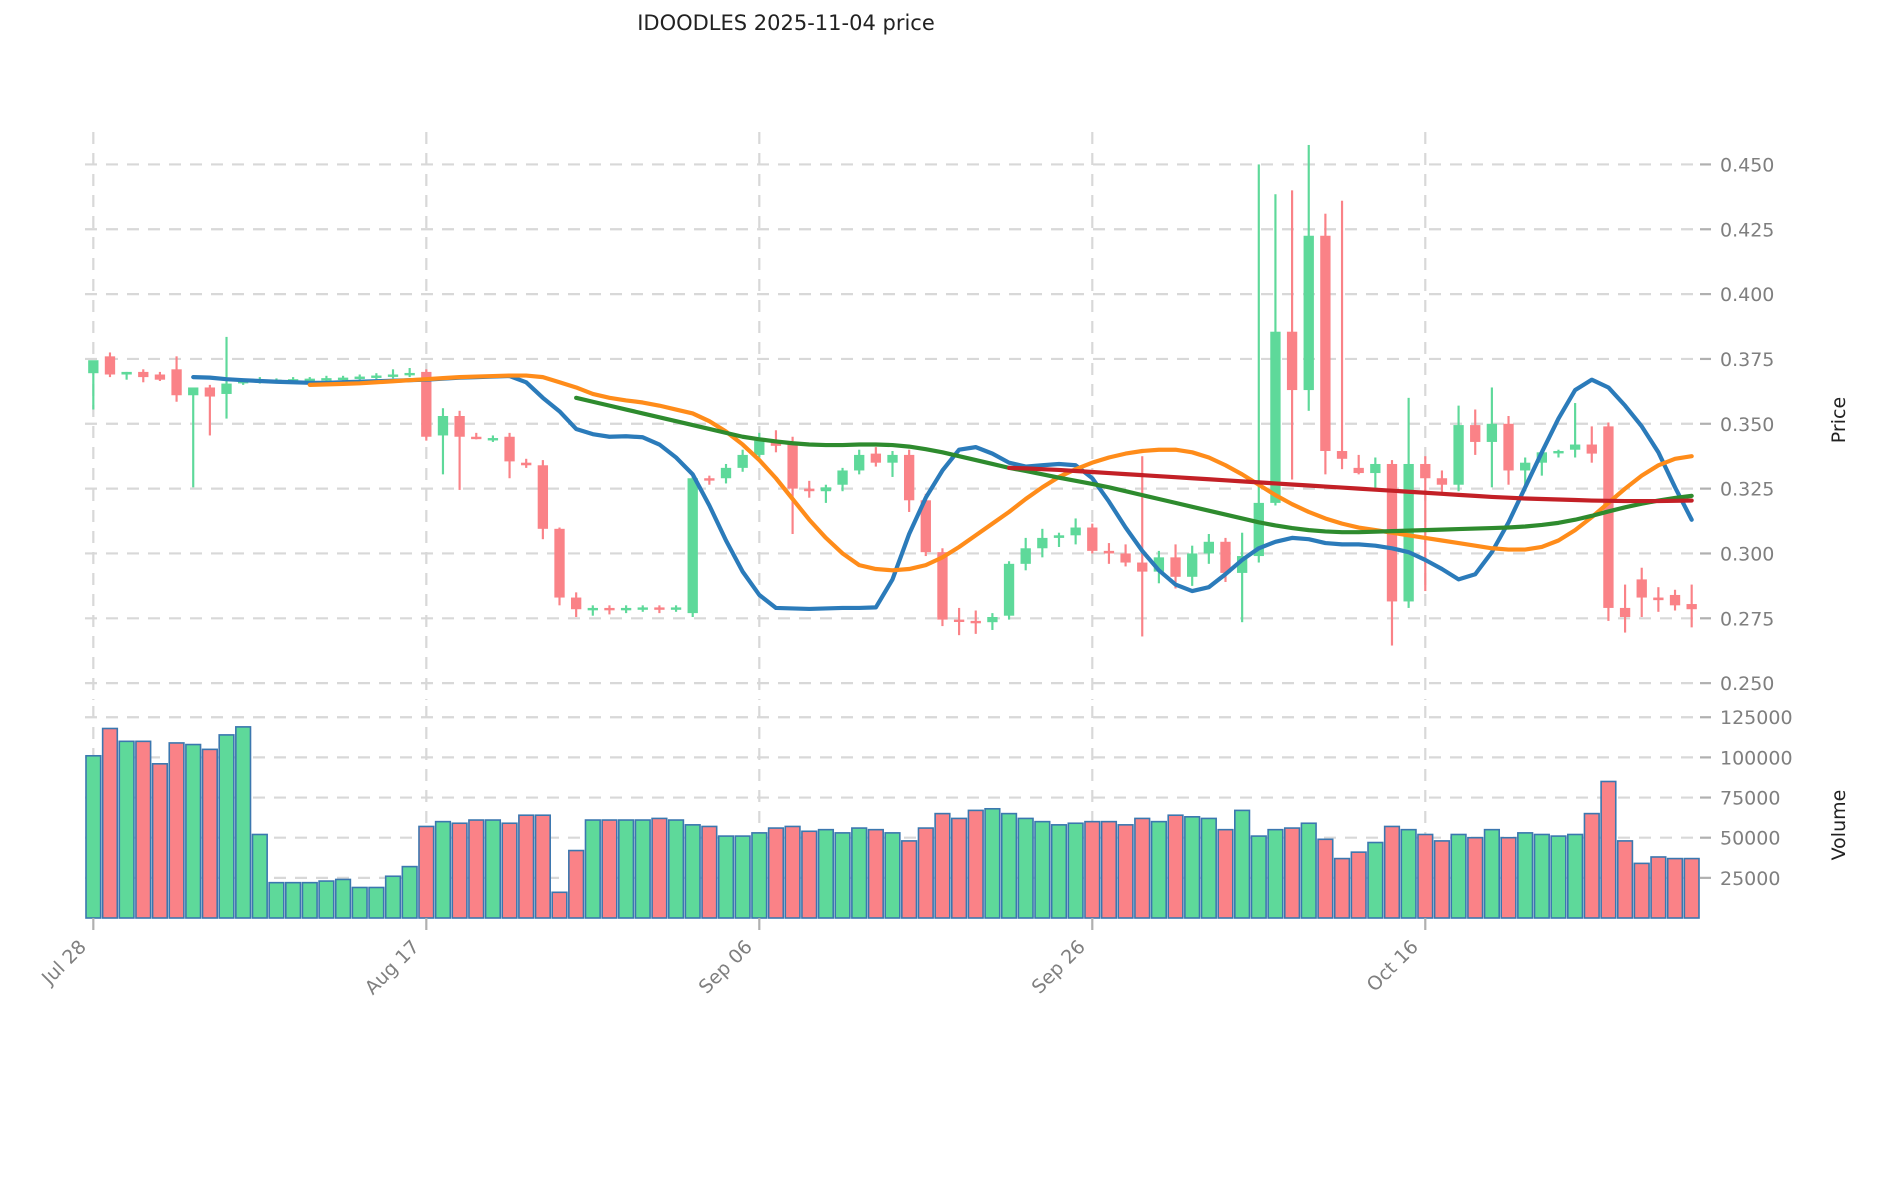 The height and width of the screenshot is (1202, 1880). What do you see at coordinates (1747, 684) in the screenshot?
I see `price-tick-label: 0.250` at bounding box center [1747, 684].